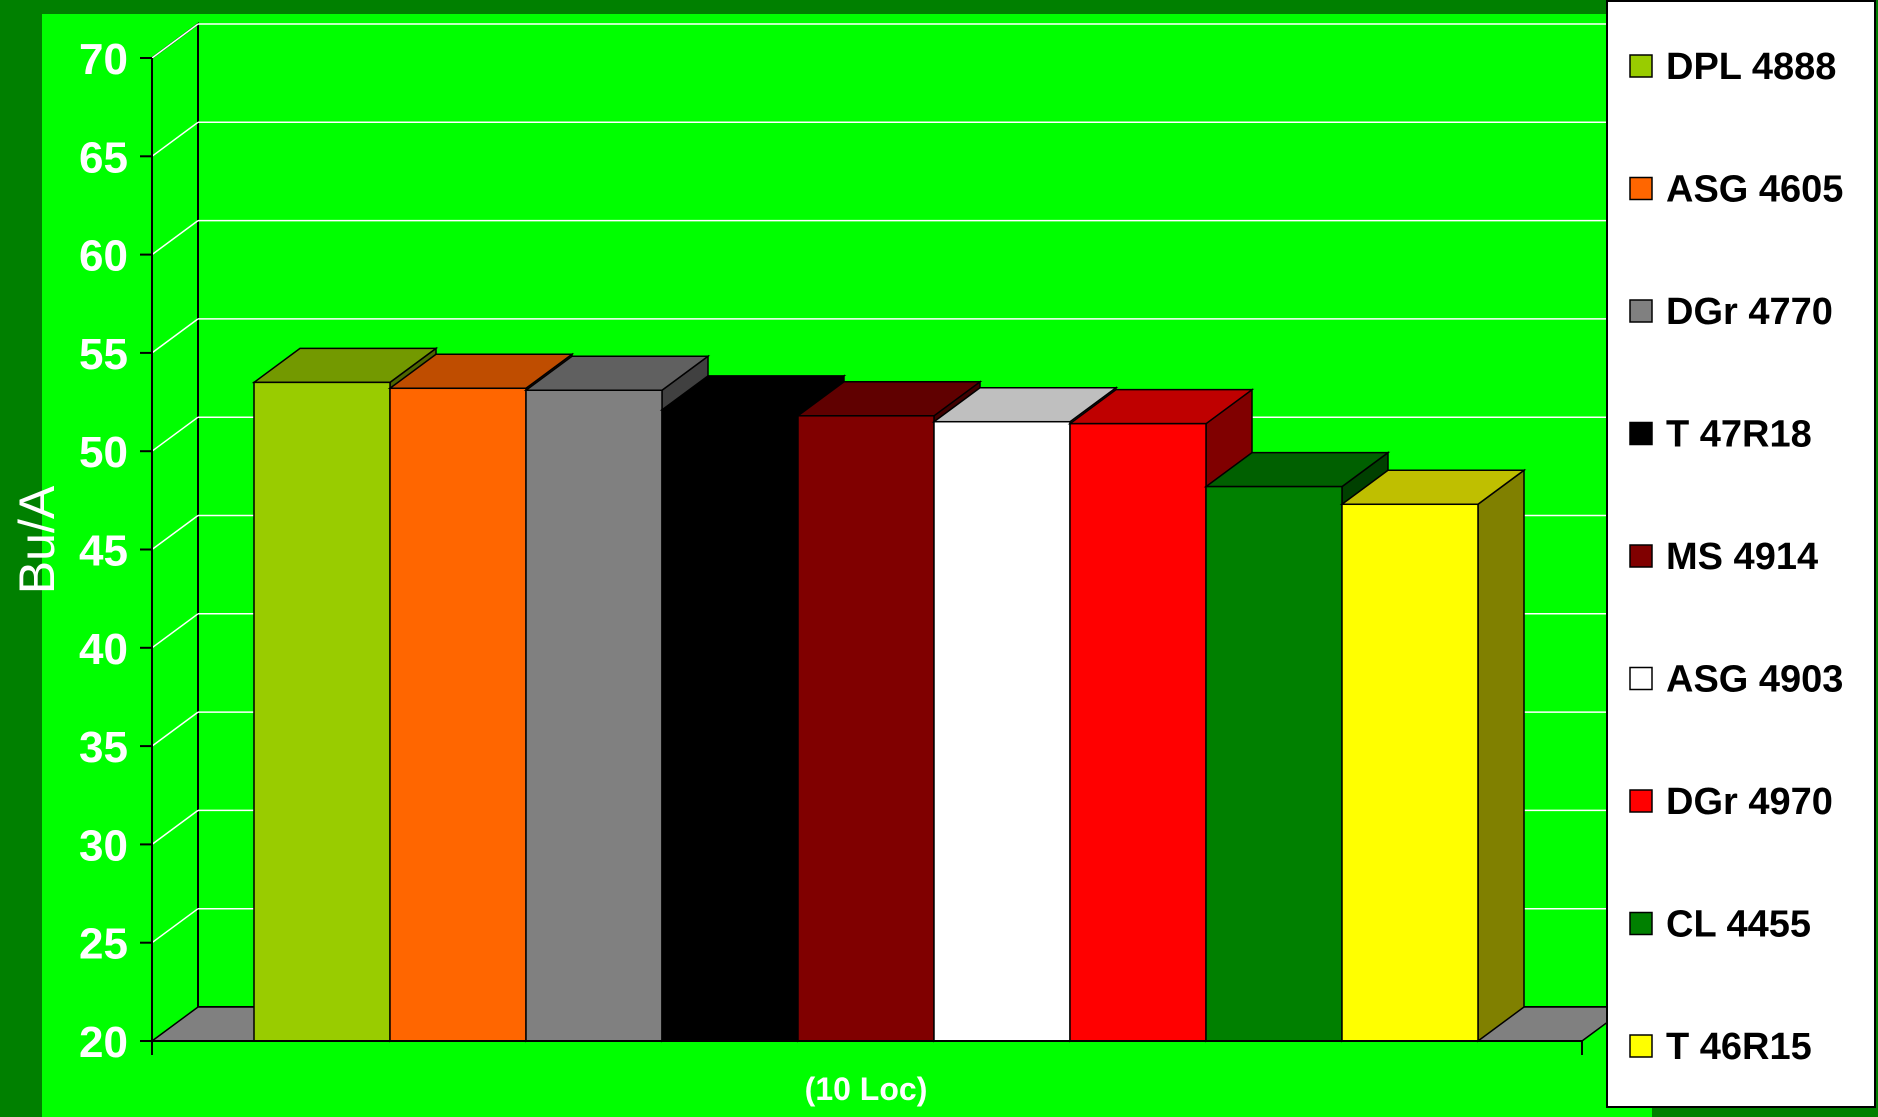 The height and width of the screenshot is (1117, 1878). I want to click on legend-item: MS 4914, so click(1723, 557).